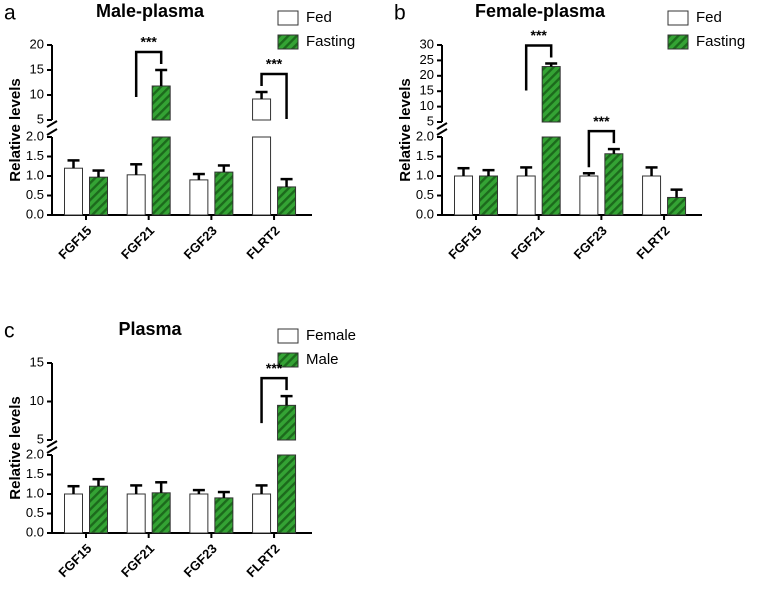  Describe the element at coordinates (10, 13) in the screenshot. I see `panel-letter: a` at that location.